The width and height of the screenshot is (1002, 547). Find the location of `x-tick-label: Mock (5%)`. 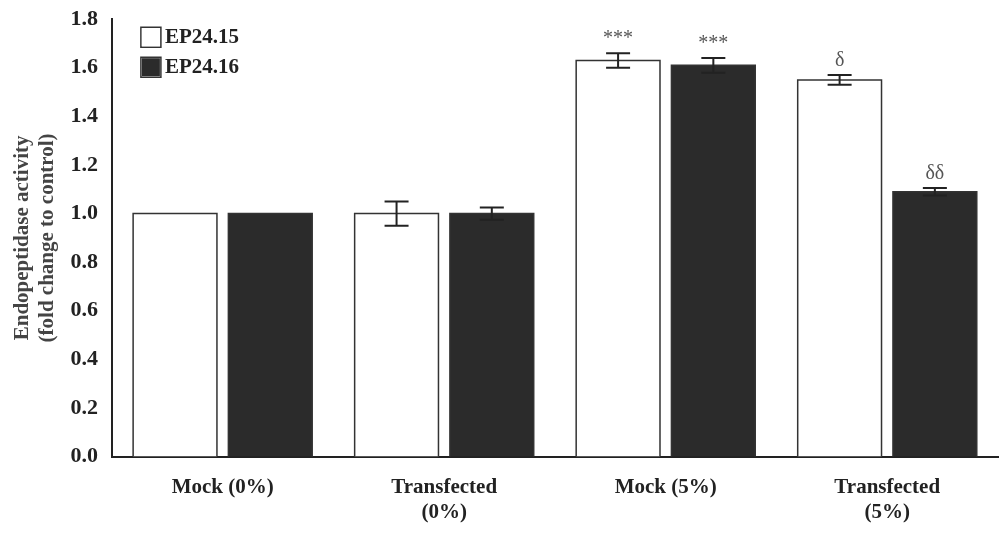

x-tick-label: Mock (5%) is located at coordinates (665, 485).